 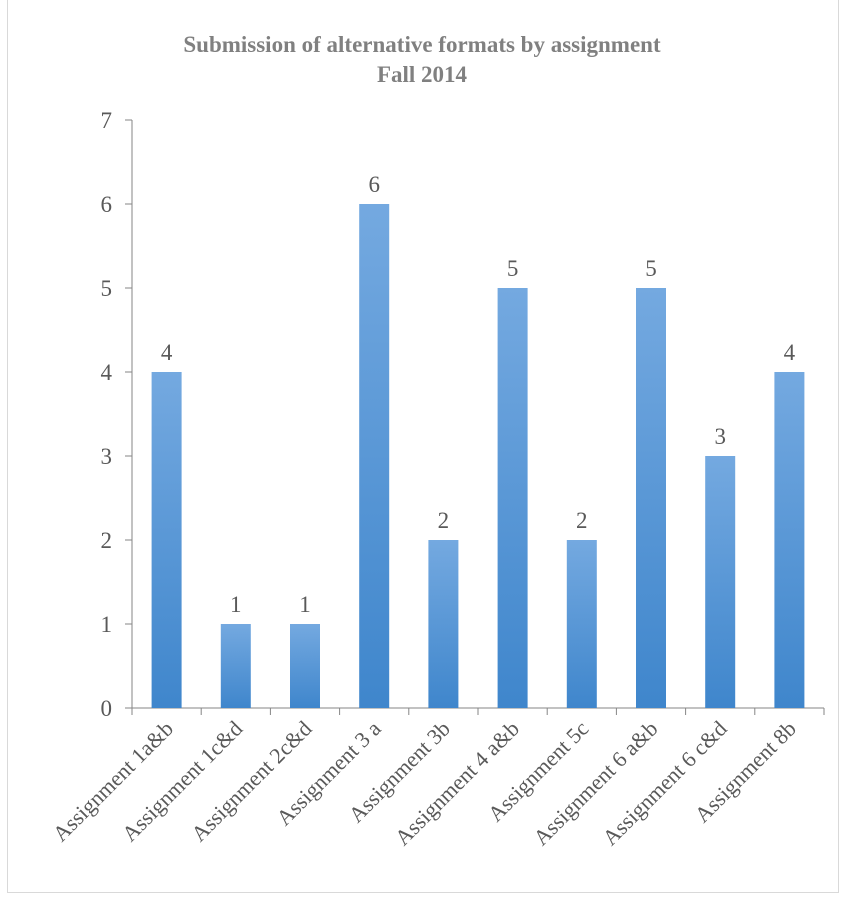 I want to click on category-label: Assignment 6 a&b, so click(x=595, y=783).